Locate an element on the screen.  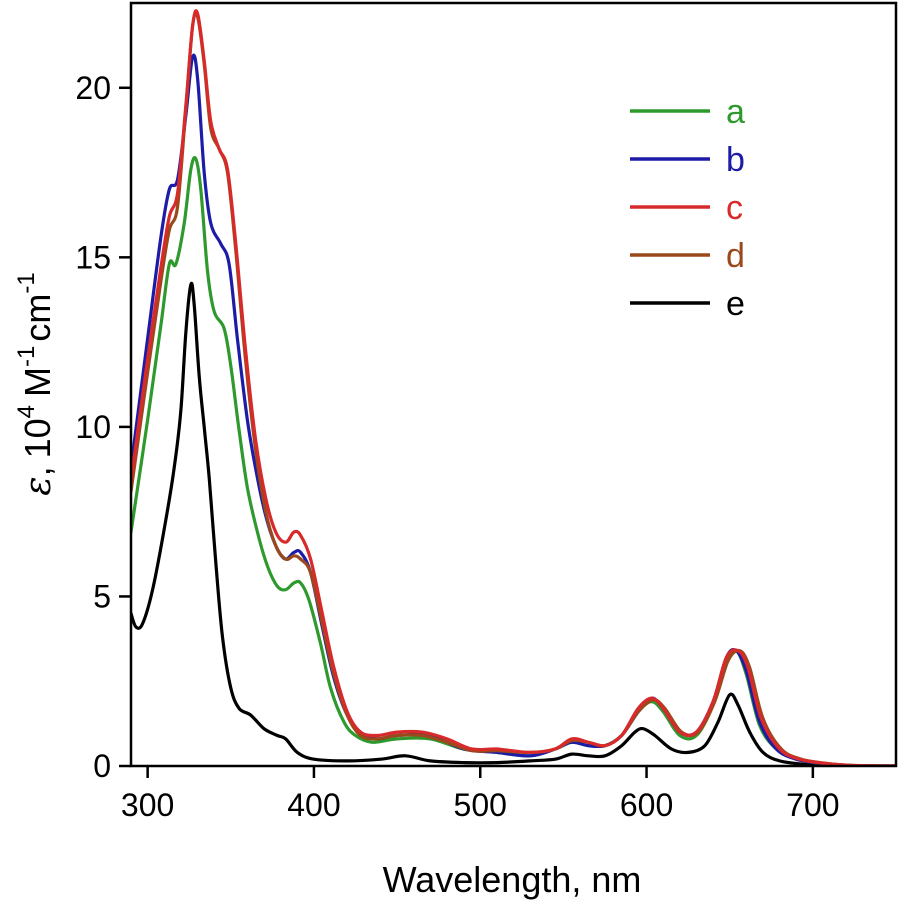
y-axis-base: 10 is located at coordinates (37, 438).